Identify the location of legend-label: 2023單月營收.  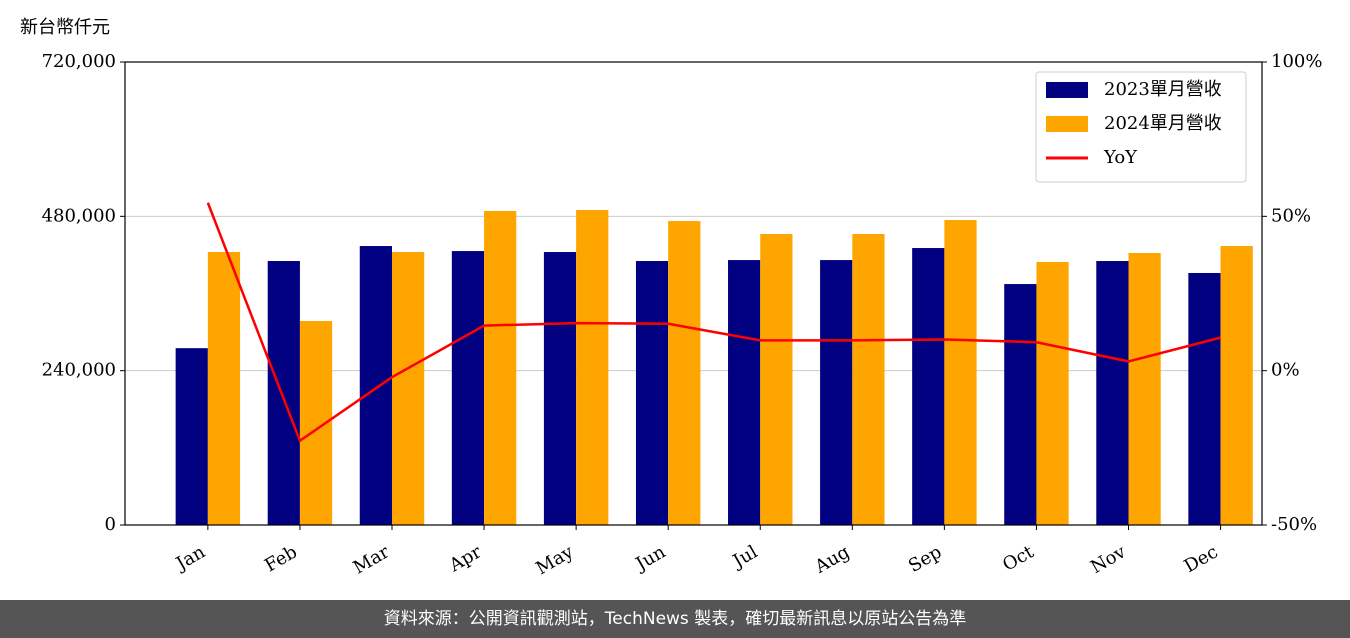
(1163, 89).